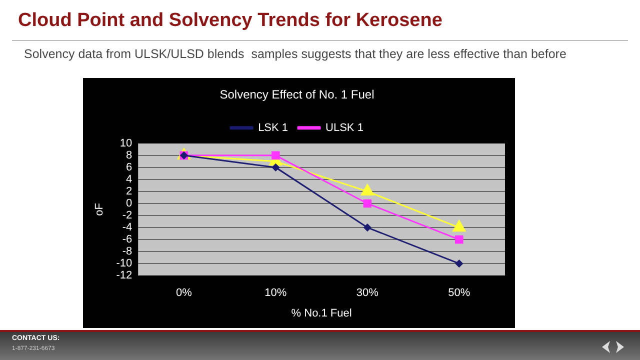  Describe the element at coordinates (126, 143) in the screenshot. I see `y-tick-label: 10` at that location.